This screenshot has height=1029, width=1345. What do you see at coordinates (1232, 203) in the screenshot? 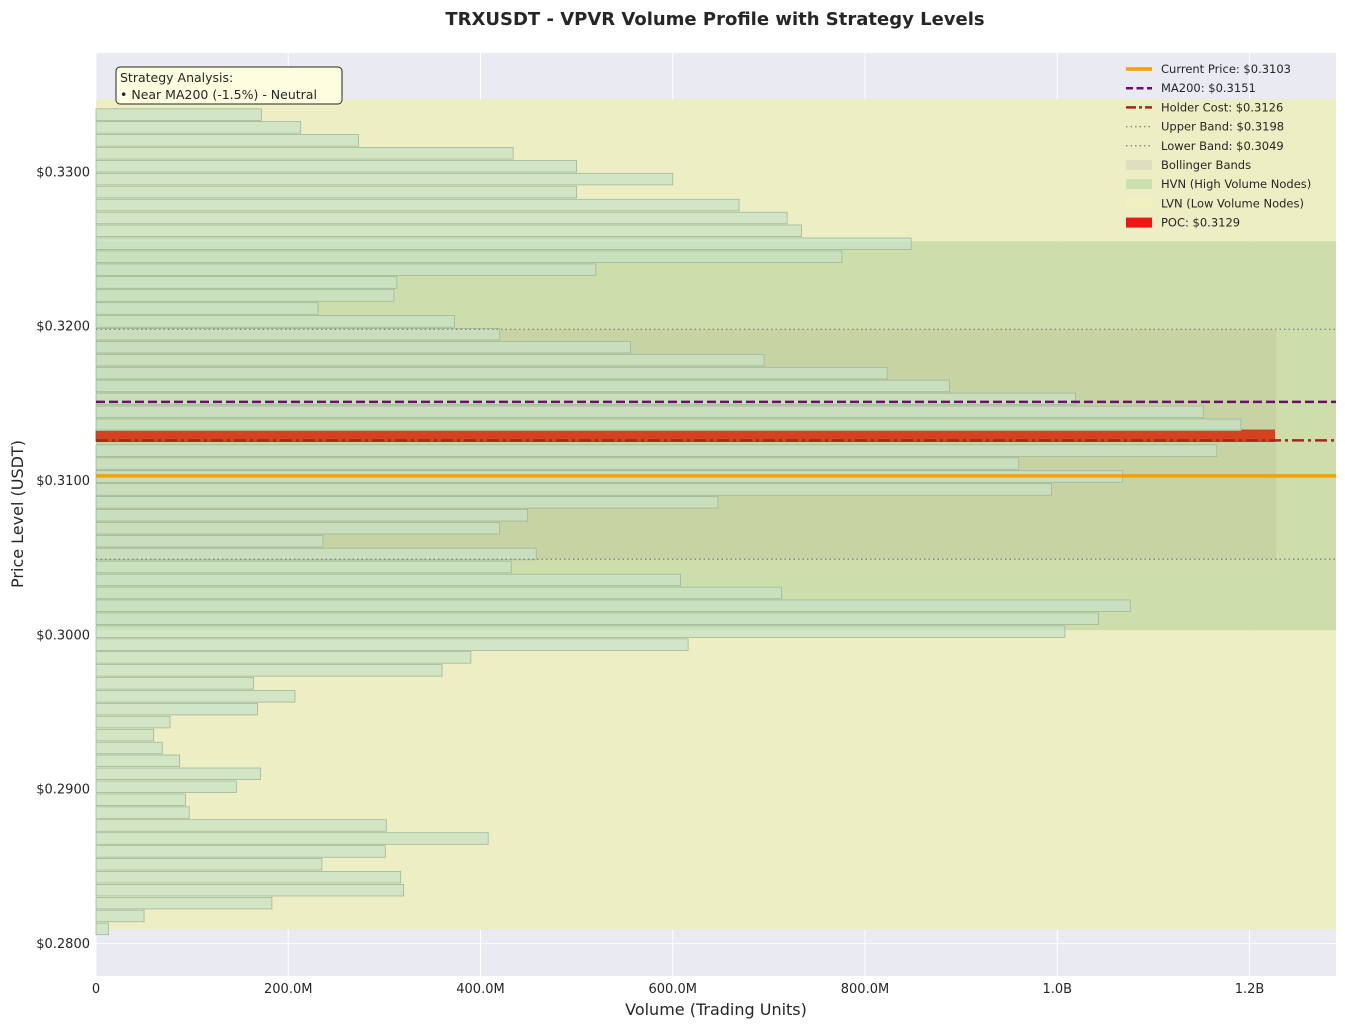
I see `legend-label-7: LVN (Low Volume Nodes)` at bounding box center [1232, 203].